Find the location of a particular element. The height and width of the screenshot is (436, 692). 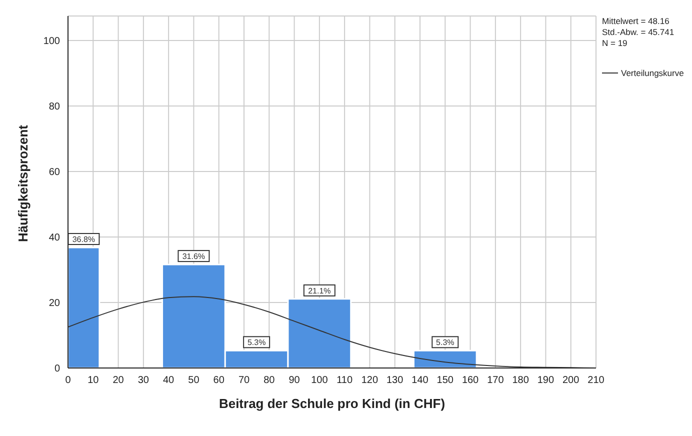

x-tick-label: 10 is located at coordinates (94, 380).